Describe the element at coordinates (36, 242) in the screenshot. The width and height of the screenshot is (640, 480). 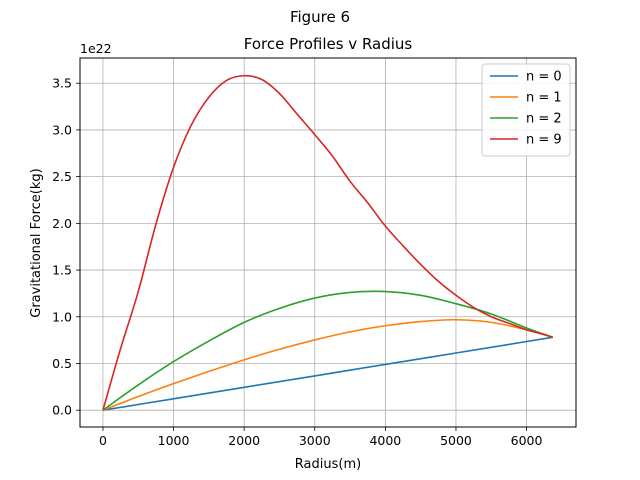
I see `y-axis-label: Gravitational Force(kg)` at that location.